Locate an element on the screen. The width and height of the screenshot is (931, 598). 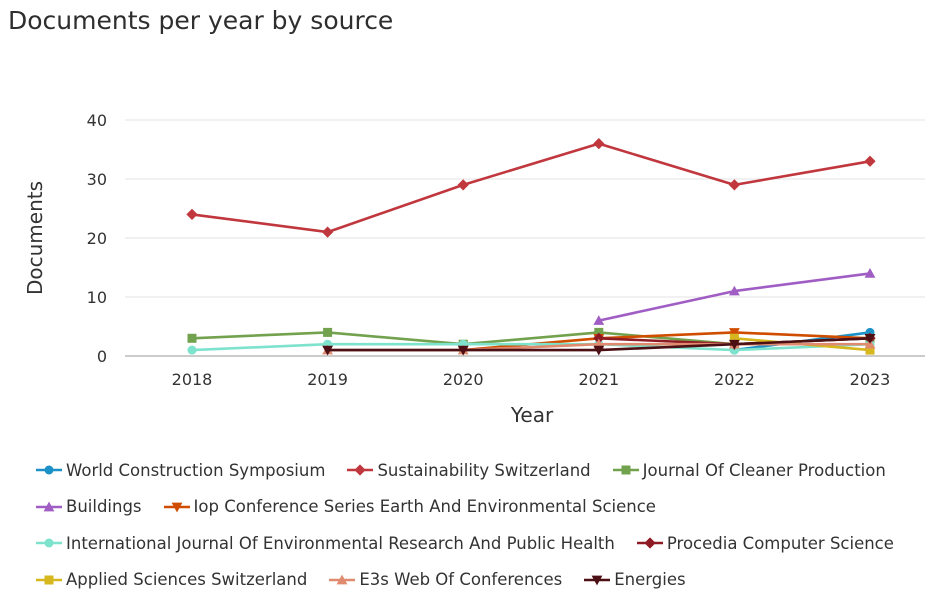
legend-label: Energies is located at coordinates (649, 579).